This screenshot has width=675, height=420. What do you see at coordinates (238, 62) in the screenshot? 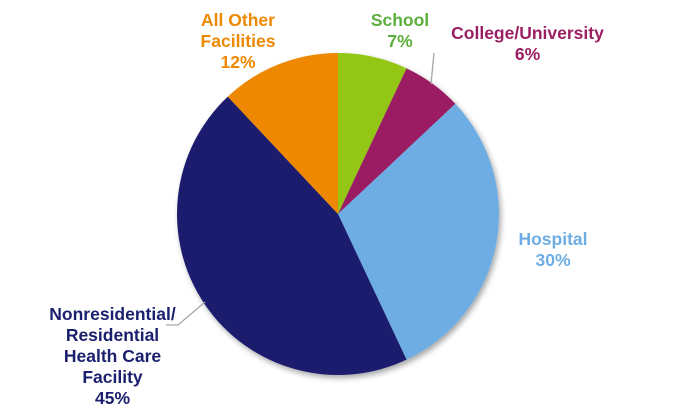
I see `label-percent: 12%` at bounding box center [238, 62].